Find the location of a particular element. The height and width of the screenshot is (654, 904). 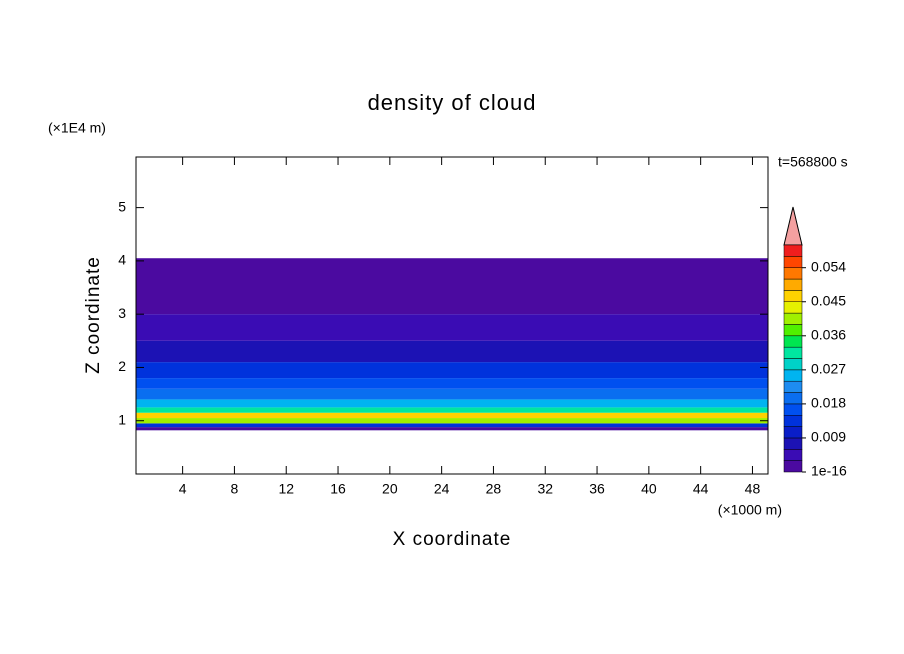

colorbar-label: 0.027 is located at coordinates (828, 369).